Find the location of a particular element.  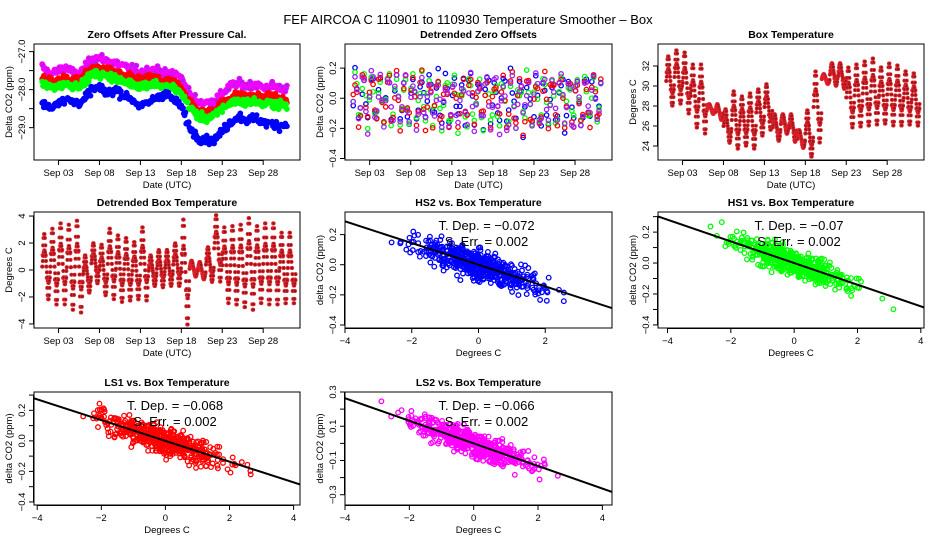

y-tick-label: −2 is located at coordinates (22, 297).